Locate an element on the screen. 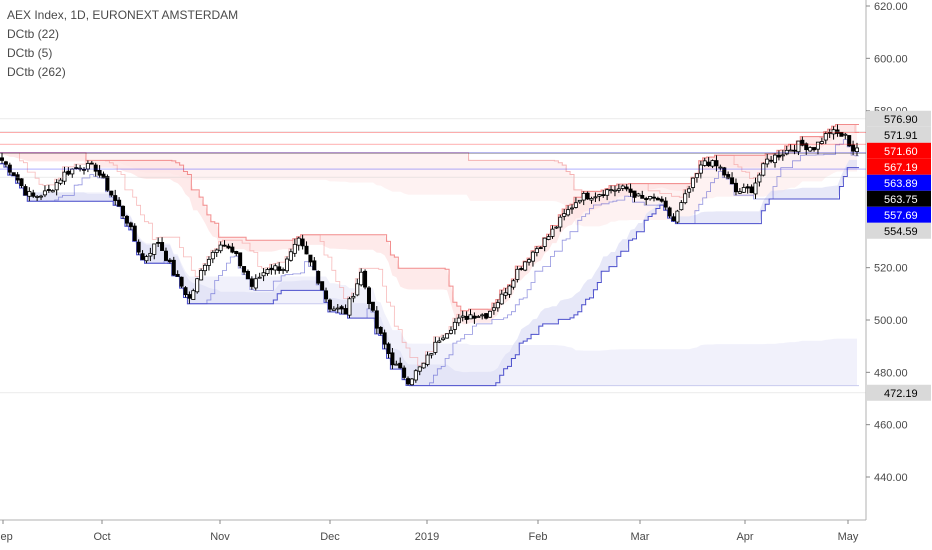  price-tag-label: 571.91 is located at coordinates (901, 136).